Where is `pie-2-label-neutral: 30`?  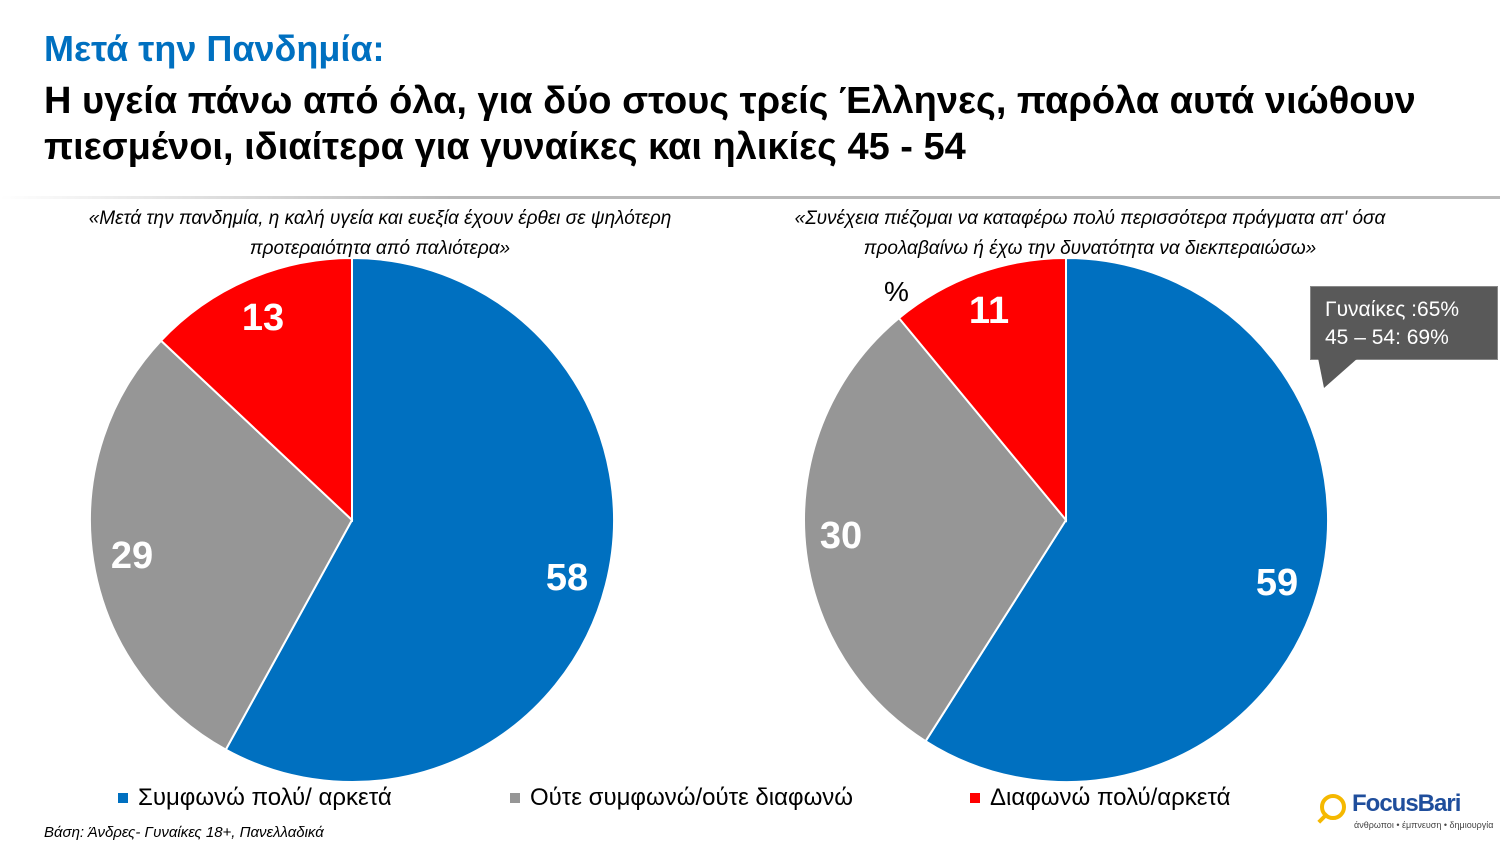
pie-2-label-neutral: 30 is located at coordinates (841, 536).